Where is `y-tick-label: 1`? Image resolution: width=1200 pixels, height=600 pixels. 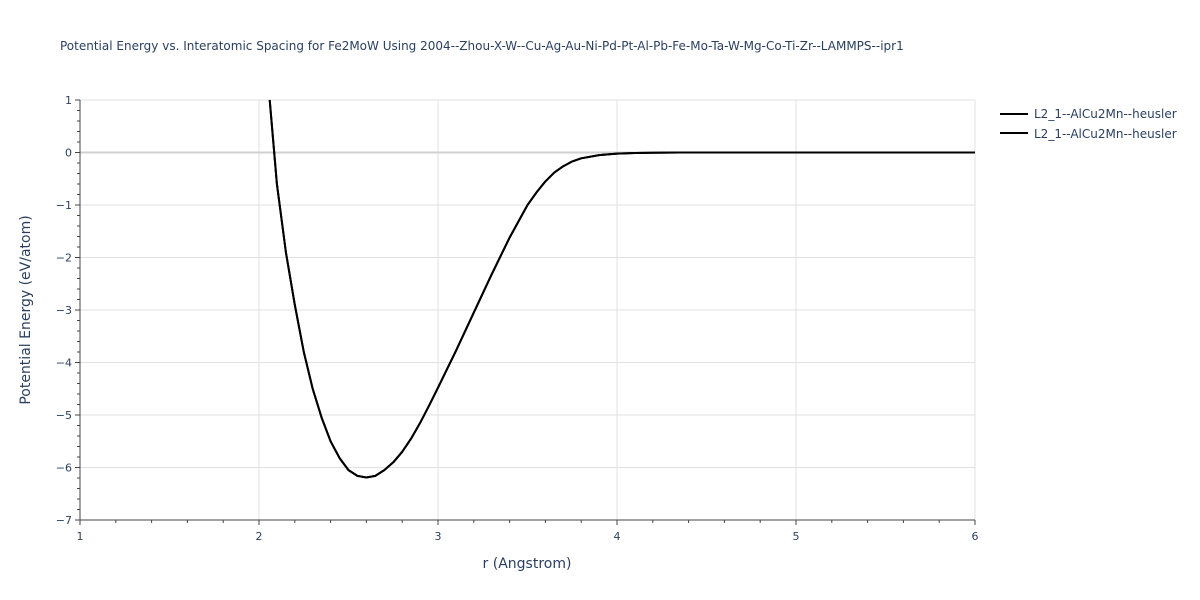
y-tick-label: 1 is located at coordinates (68, 100).